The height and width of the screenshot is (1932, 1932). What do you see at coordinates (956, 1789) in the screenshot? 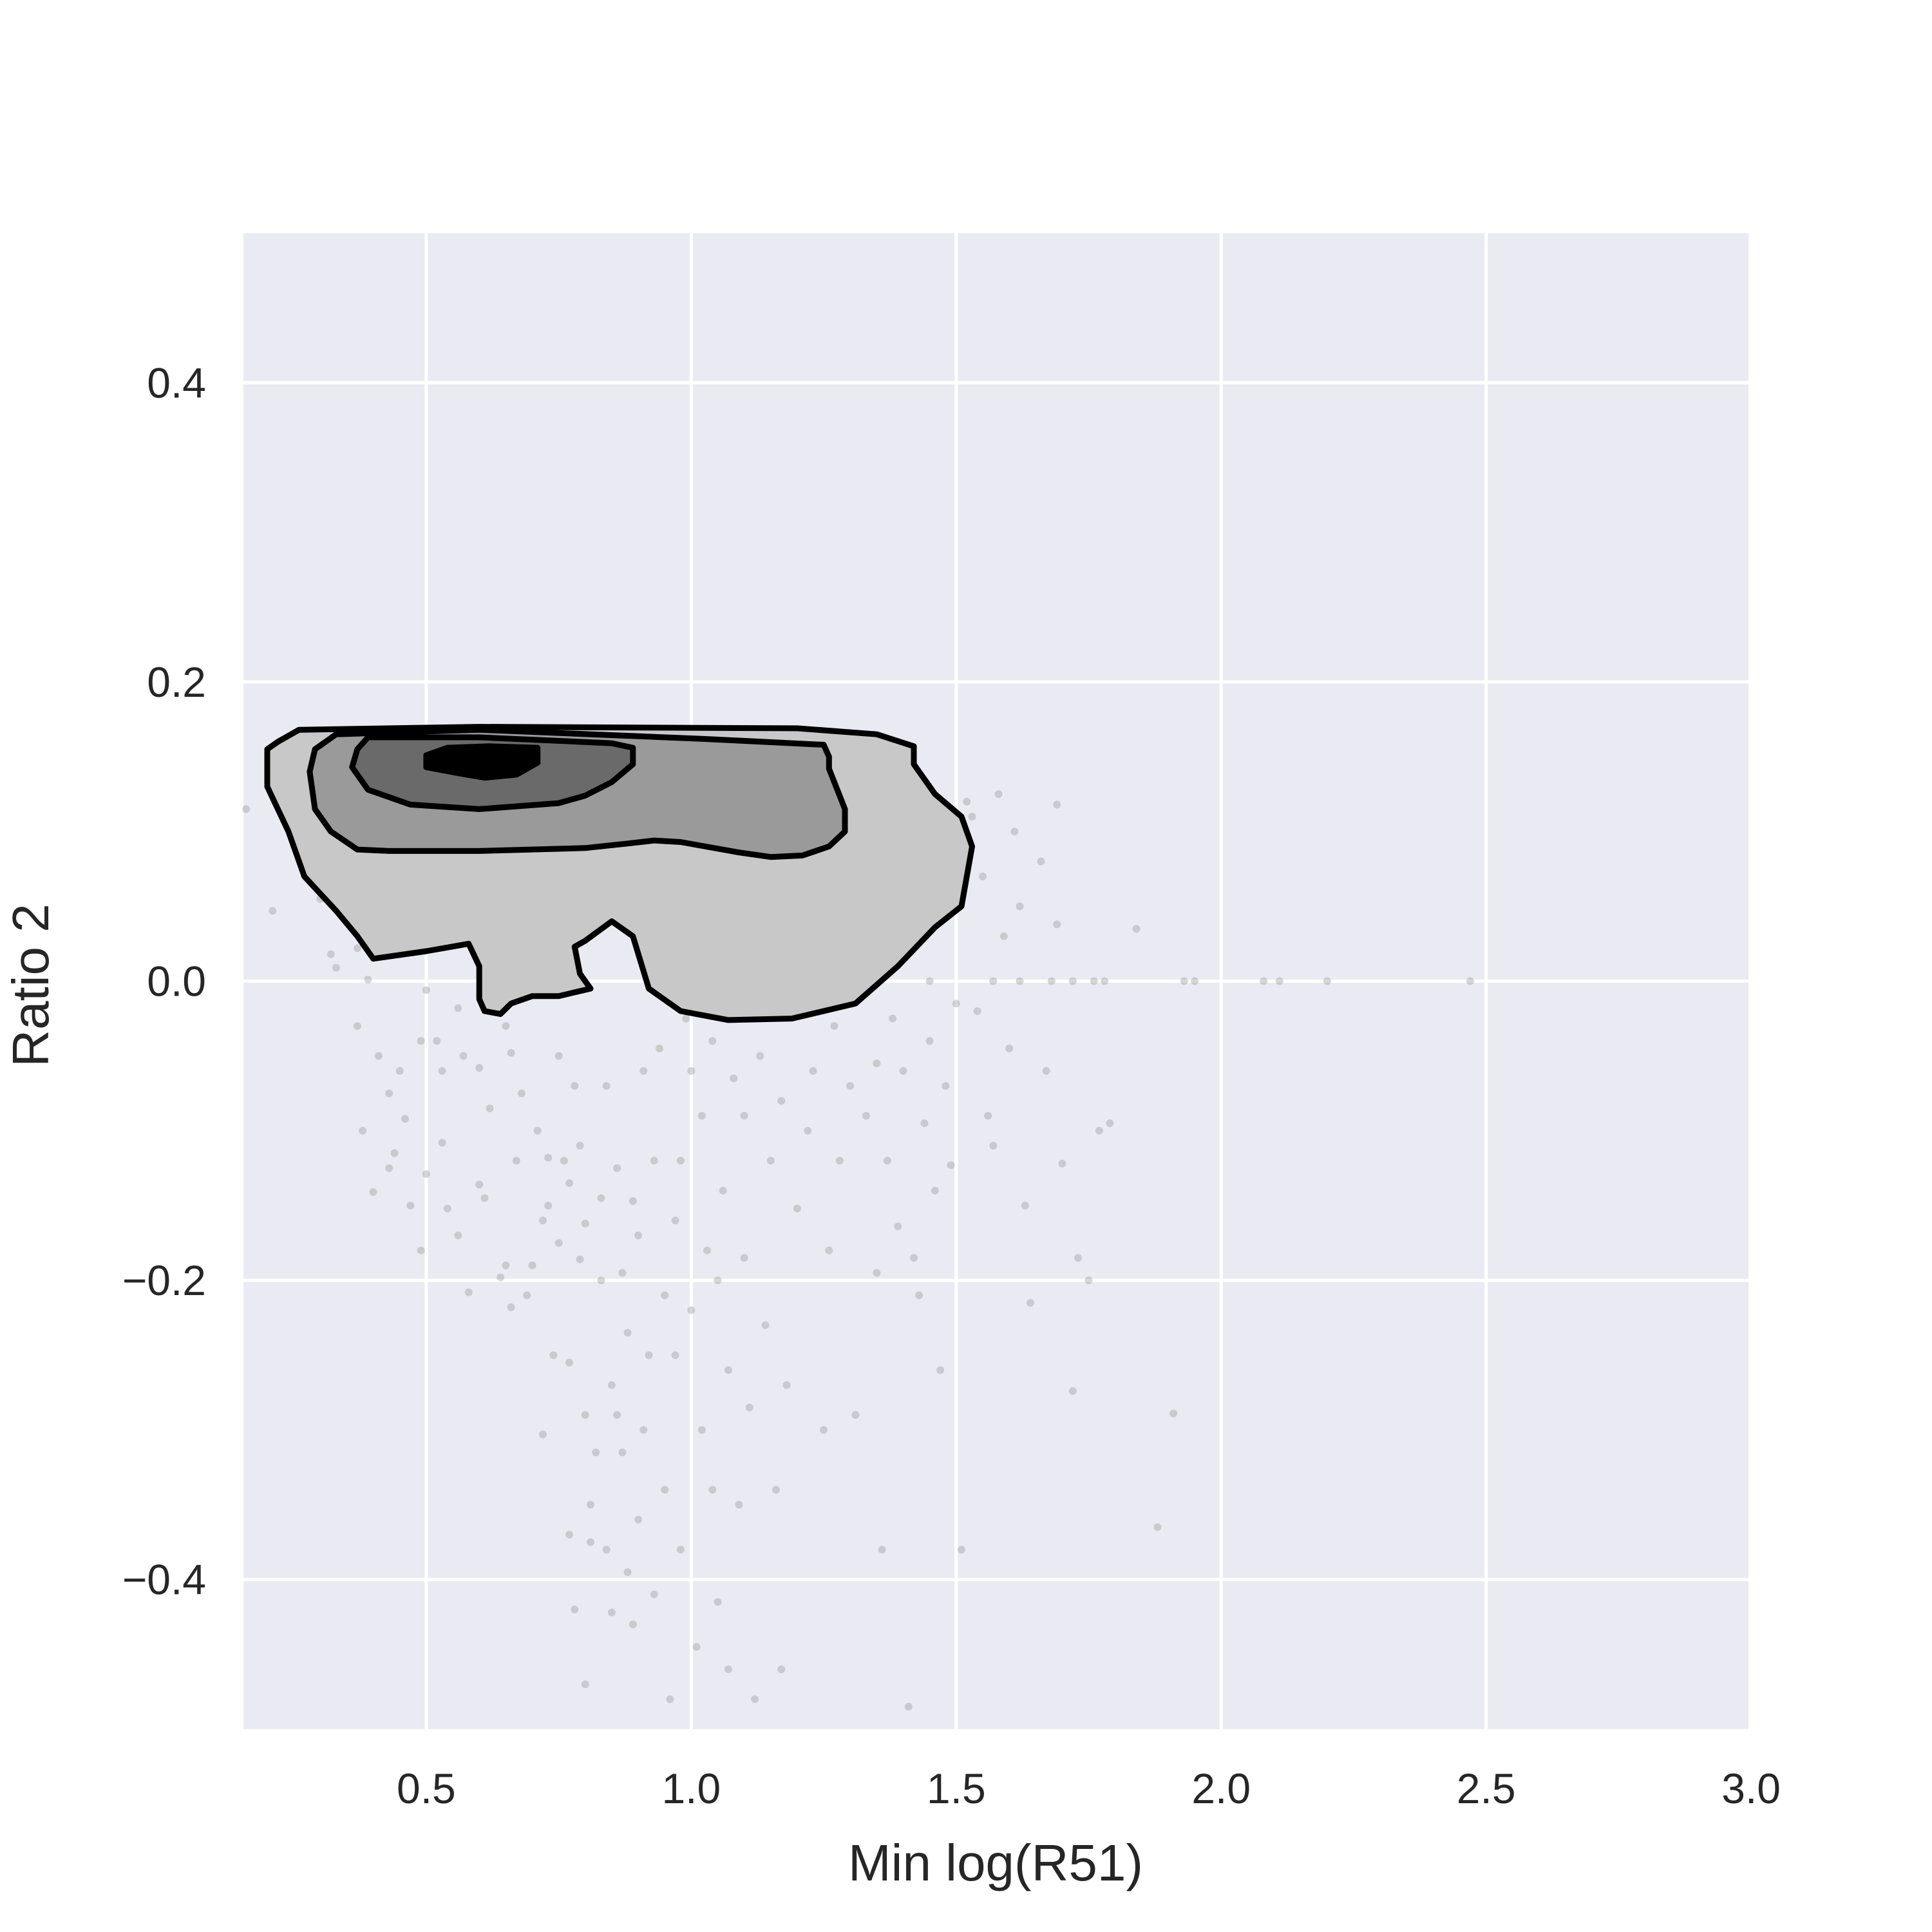
I see `x-tick-label: 1.5` at bounding box center [956, 1789].